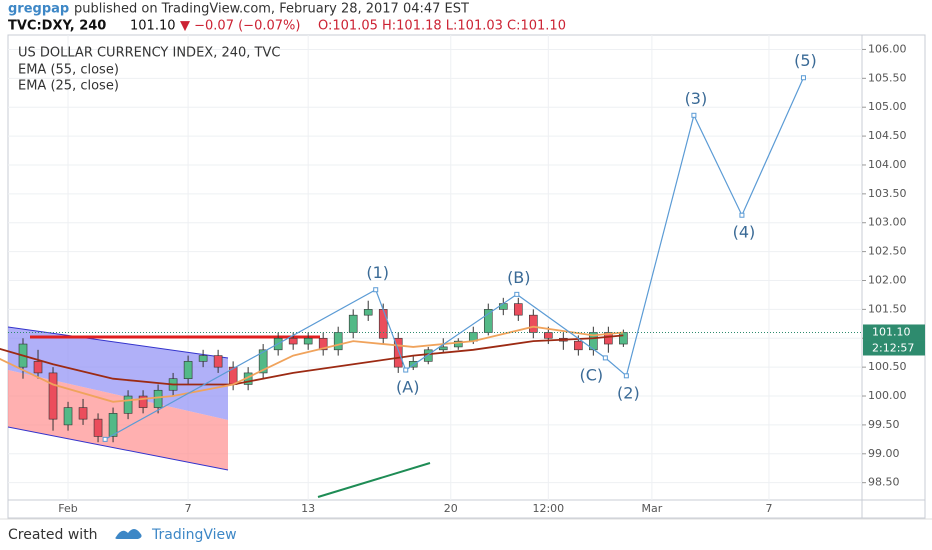 Image resolution: width=932 pixels, height=550 pixels. What do you see at coordinates (805, 60) in the screenshot?
I see `wave-label: (5)` at bounding box center [805, 60].